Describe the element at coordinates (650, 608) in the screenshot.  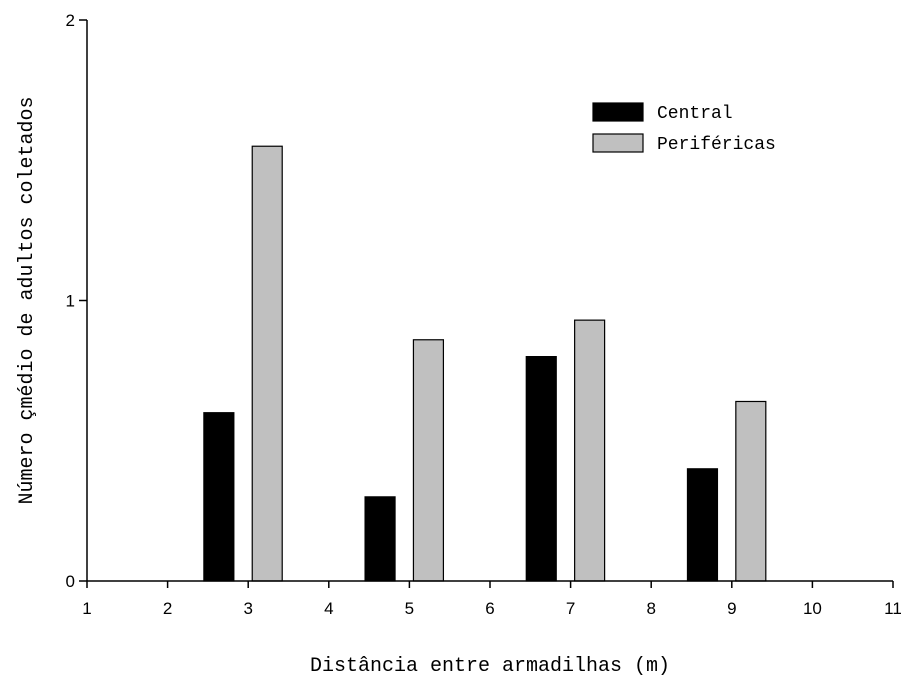
I see `x-tick-label: 8` at that location.